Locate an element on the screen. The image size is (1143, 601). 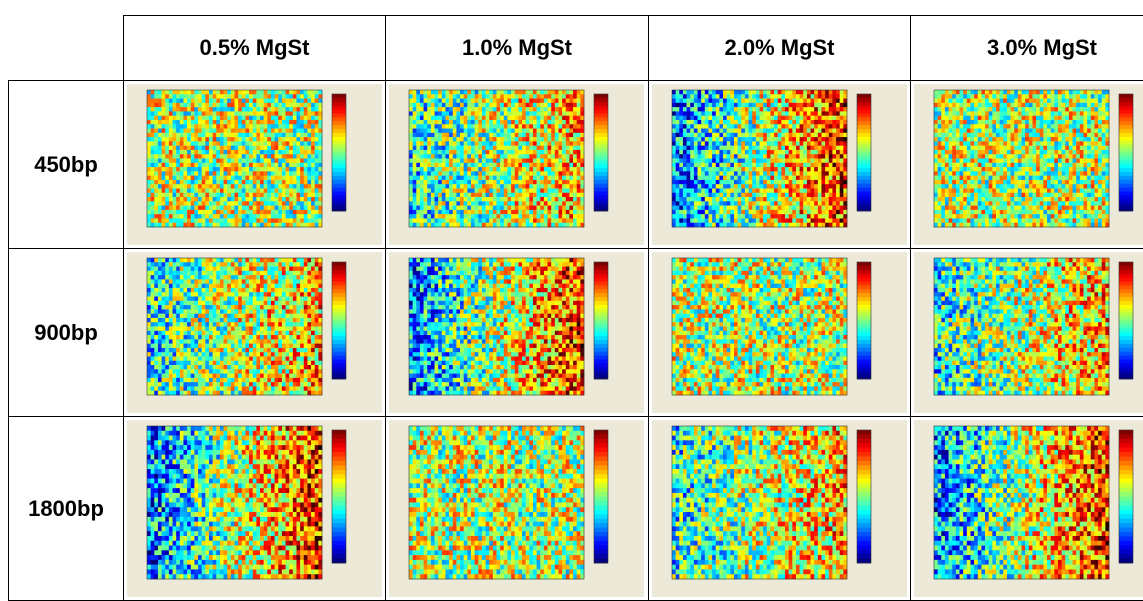
row-header: 450bp is located at coordinates (66, 164).